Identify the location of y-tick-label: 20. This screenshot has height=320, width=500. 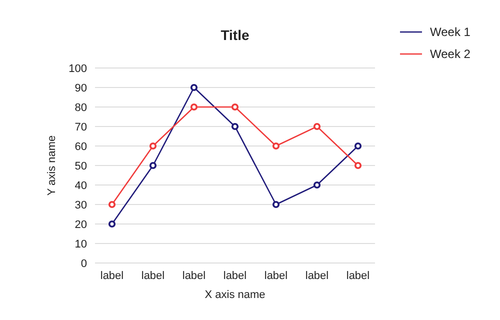
(80, 224).